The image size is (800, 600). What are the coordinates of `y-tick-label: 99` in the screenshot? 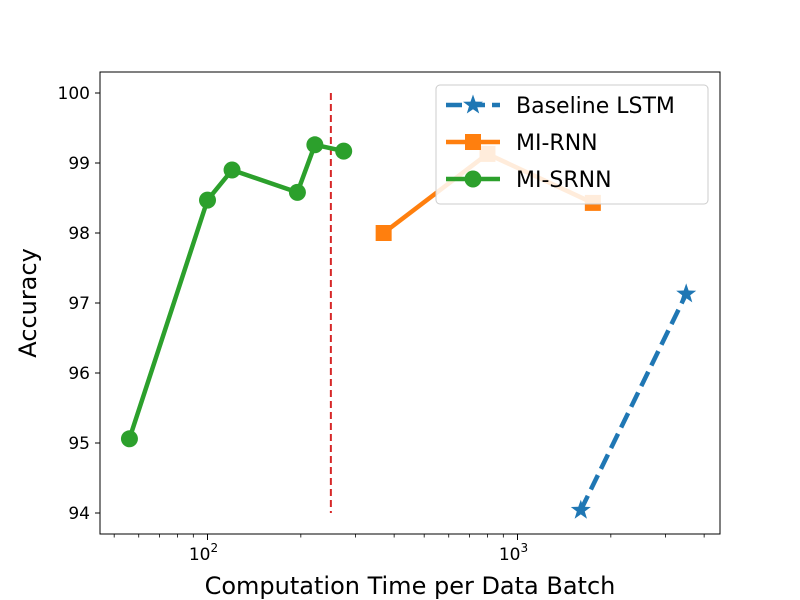 It's located at (79, 164).